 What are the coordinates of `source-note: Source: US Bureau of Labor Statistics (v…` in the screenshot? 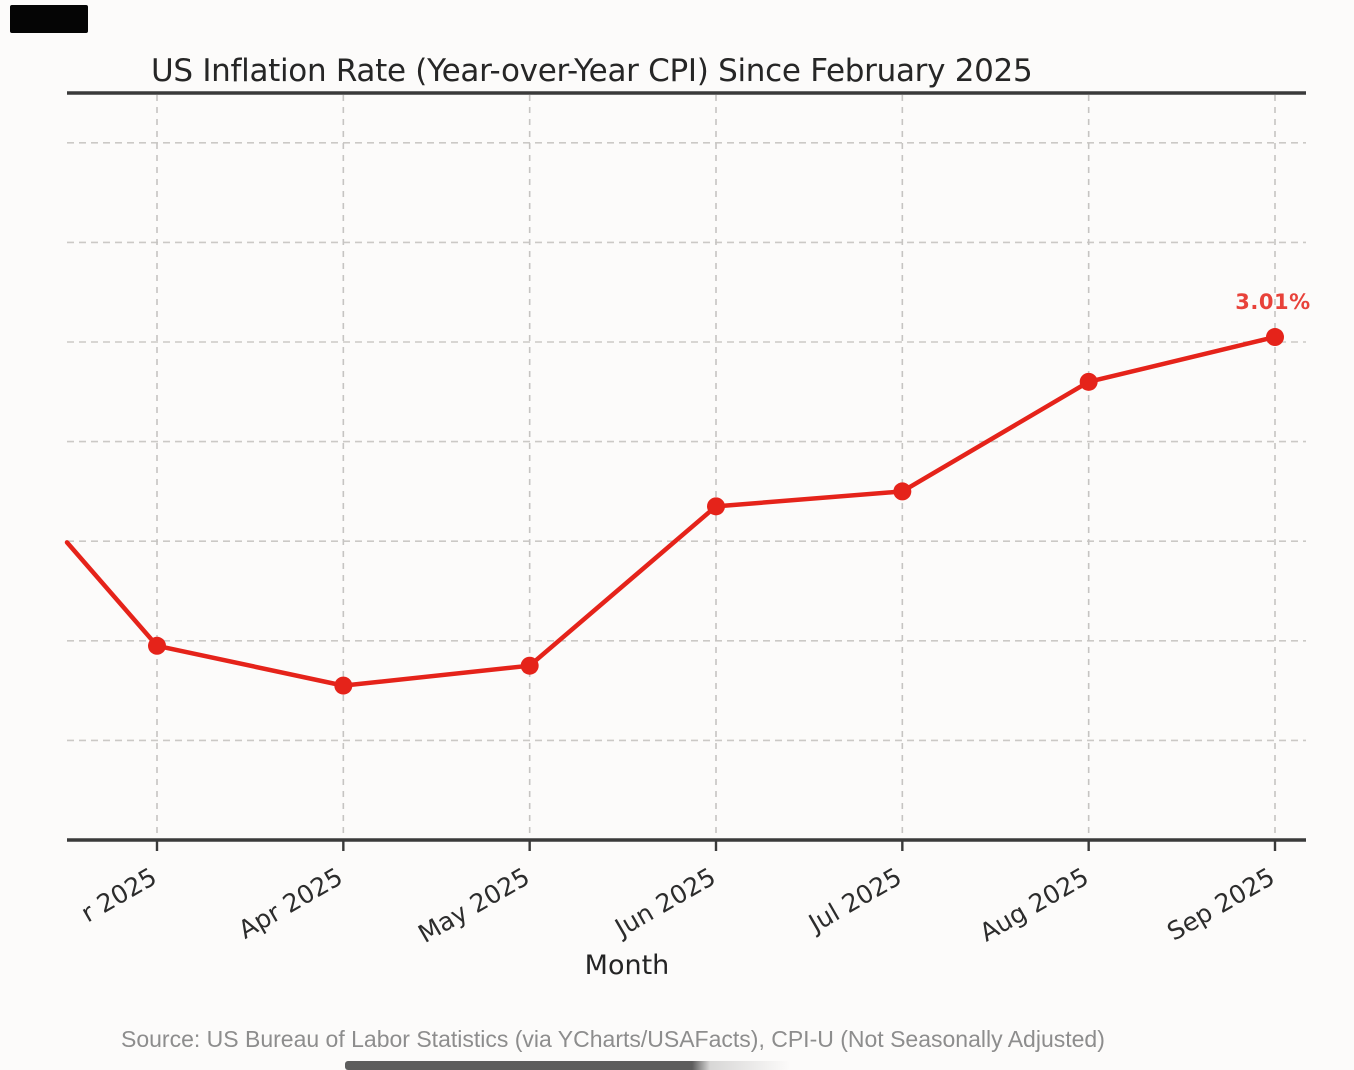 It's located at (613, 1039).